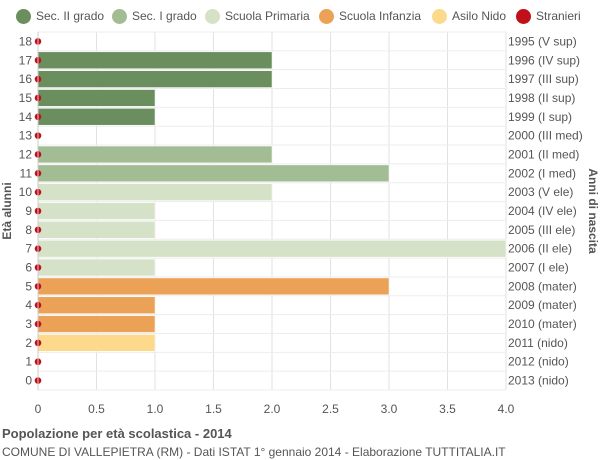  I want to click on age-tick-label: 17, so click(26, 60).